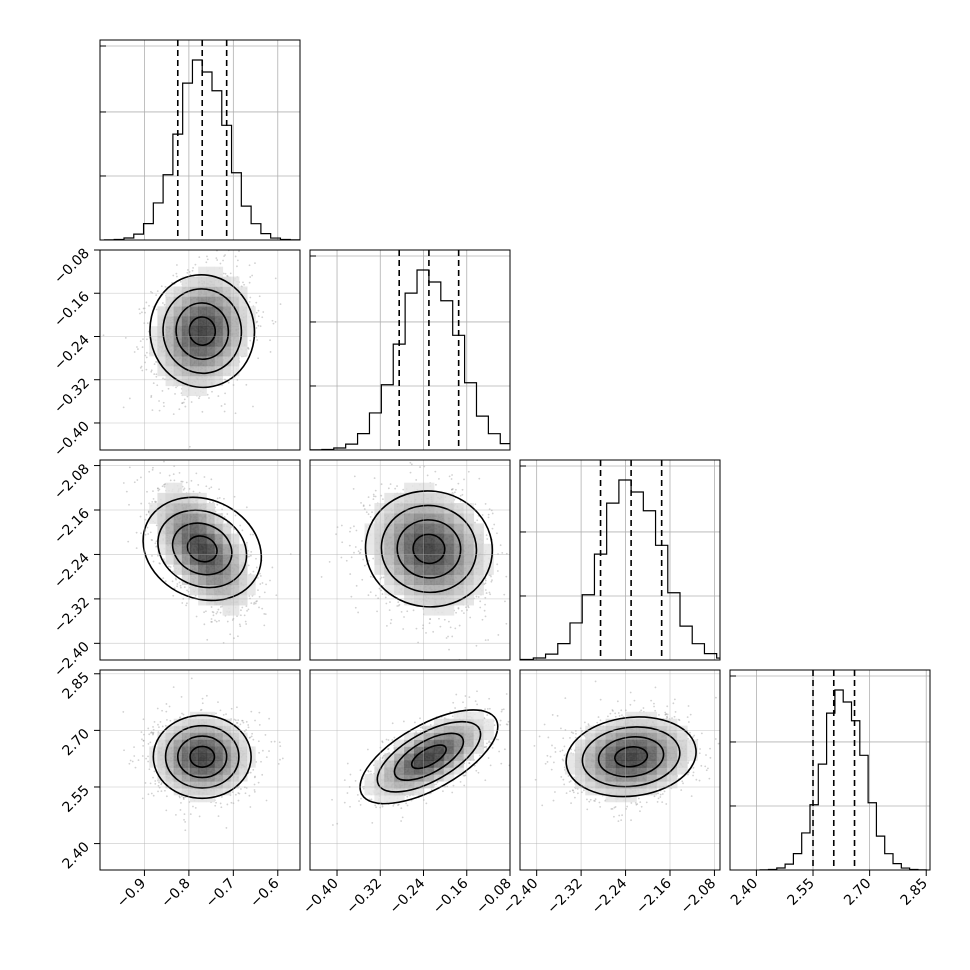 This screenshot has height=970, width=970. I want to click on panel-2-0: −2.40−2.32−2.24−2.16−2.08, so click(176, 570).